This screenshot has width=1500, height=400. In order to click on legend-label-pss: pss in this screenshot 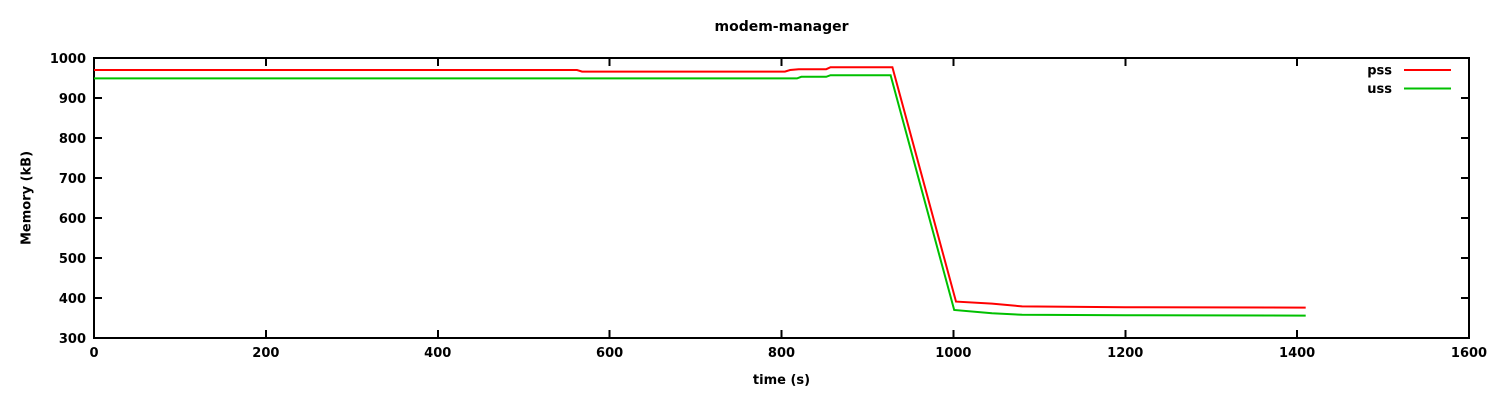, I will do `click(1379, 71)`.